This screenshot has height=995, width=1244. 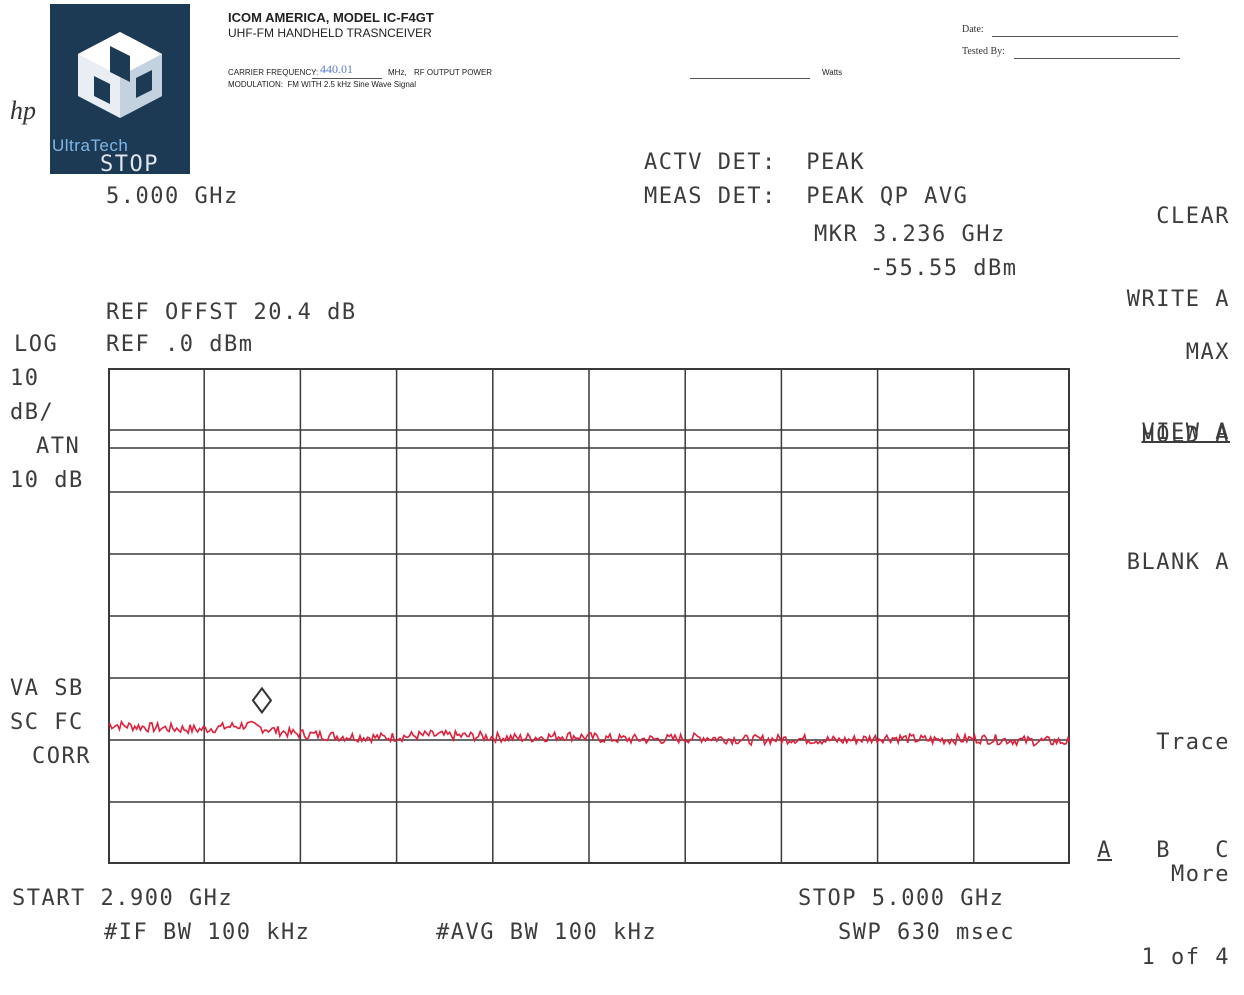 I want to click on clear-write-line2: WRITE A, so click(x=1178, y=299).